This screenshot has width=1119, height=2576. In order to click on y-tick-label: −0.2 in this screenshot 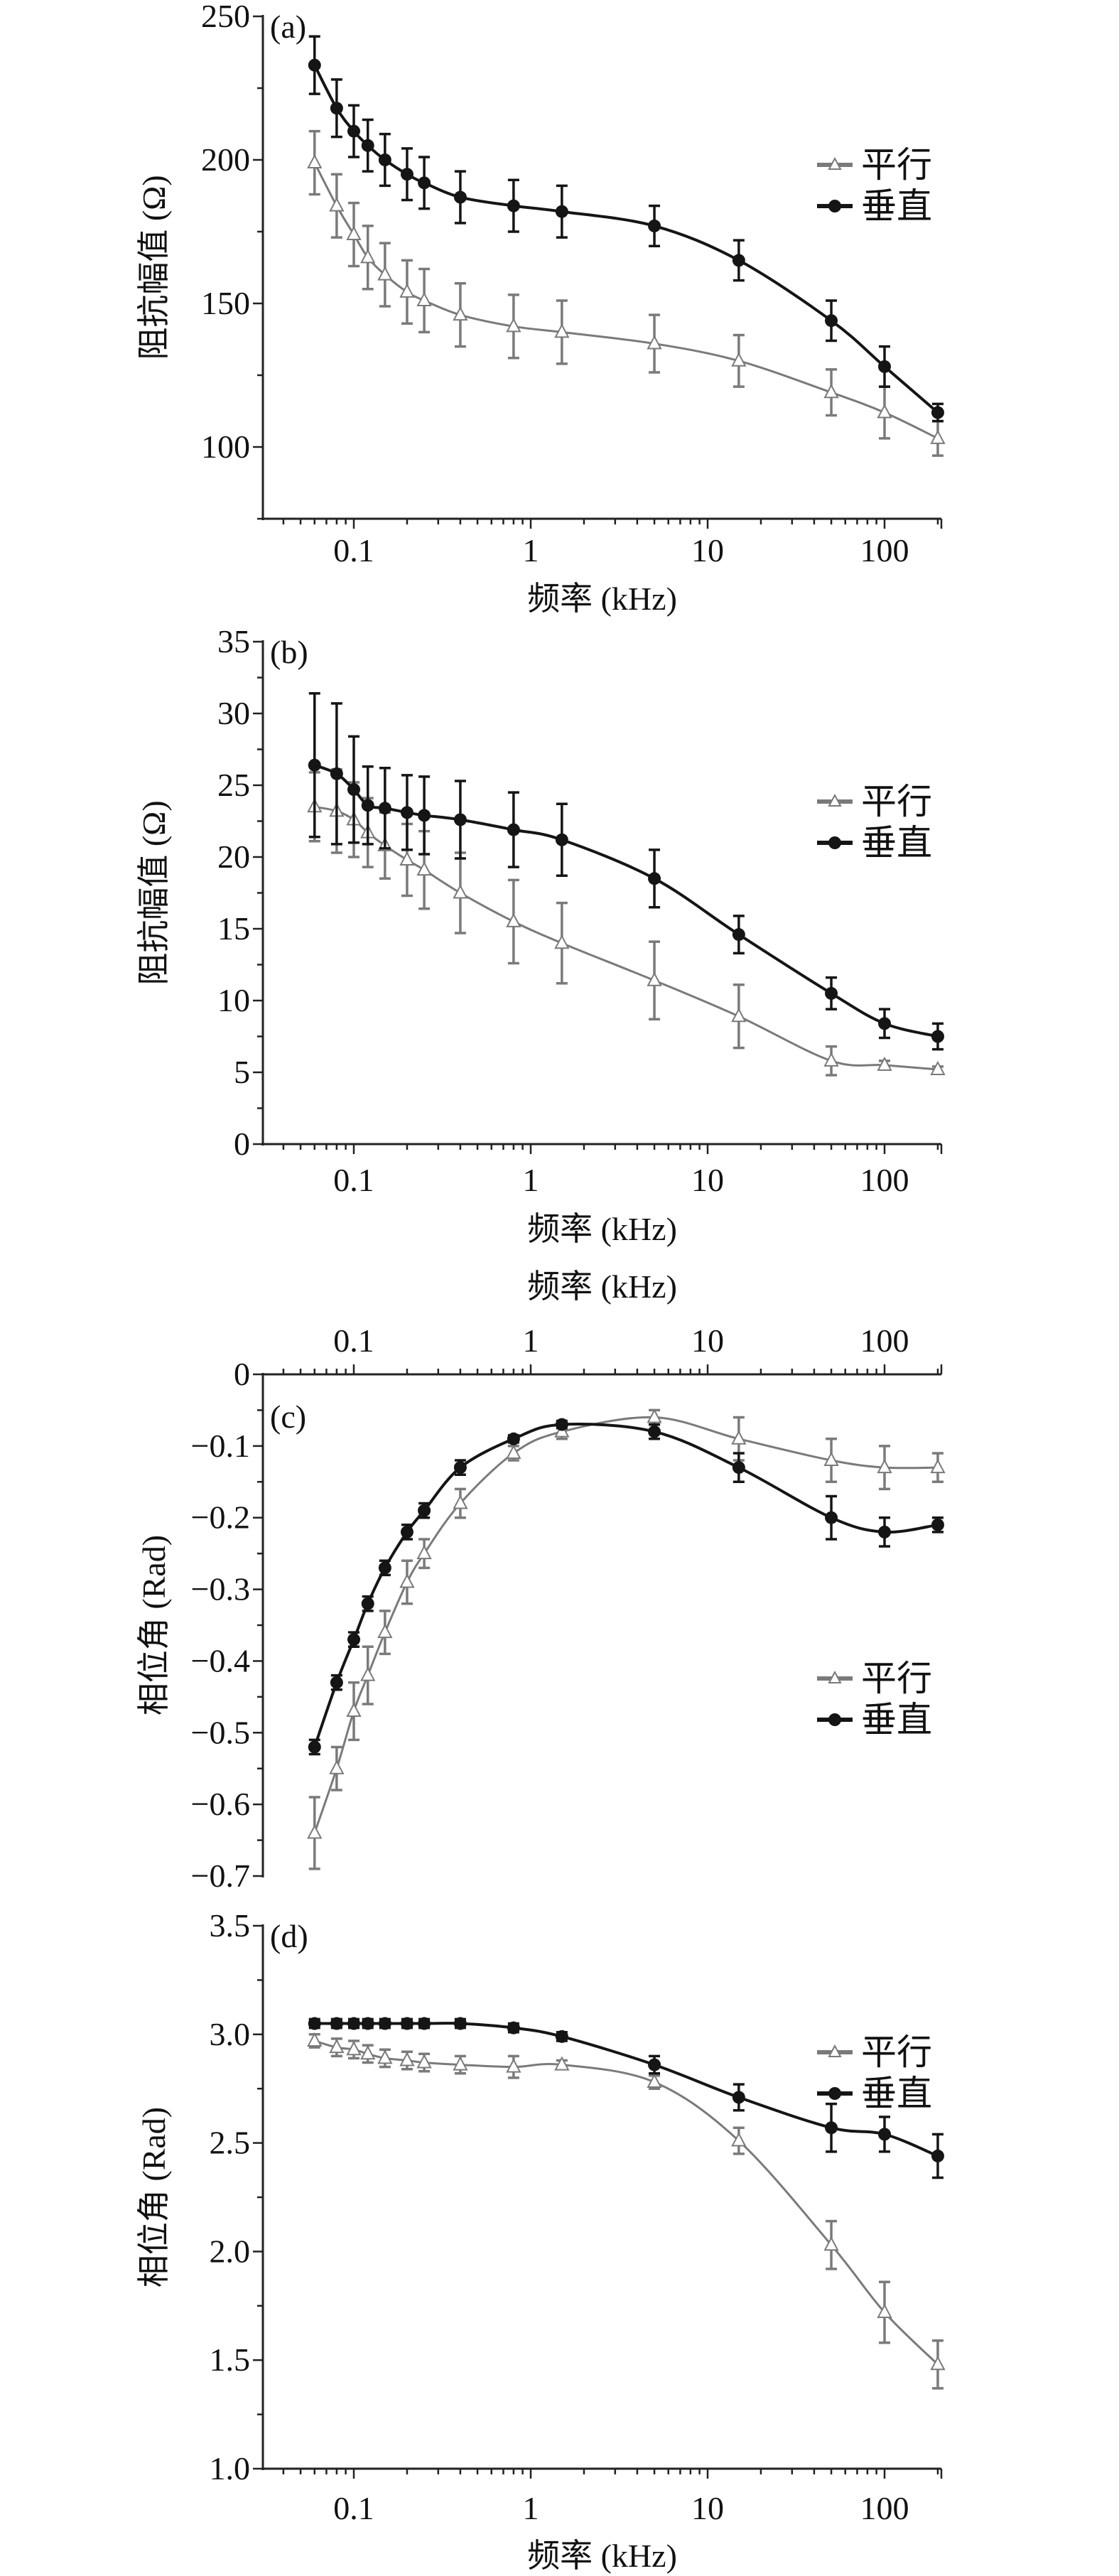, I will do `click(220, 1517)`.